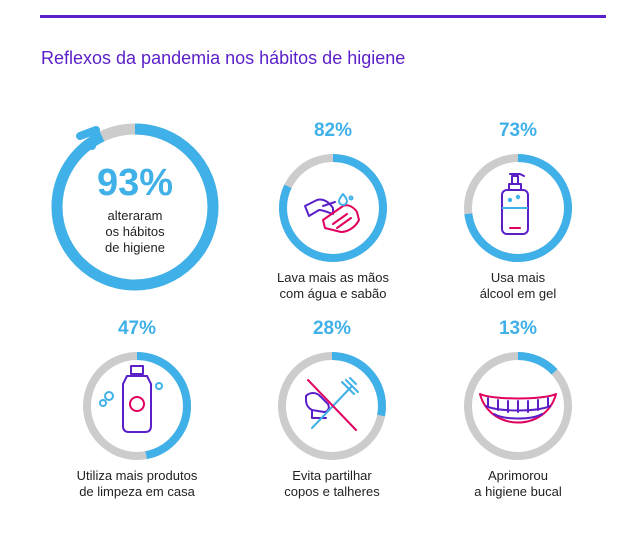 The height and width of the screenshot is (533, 640). I want to click on stat-cutlery: 28% Evita partilhar copos e talheres, so click(332, 408).